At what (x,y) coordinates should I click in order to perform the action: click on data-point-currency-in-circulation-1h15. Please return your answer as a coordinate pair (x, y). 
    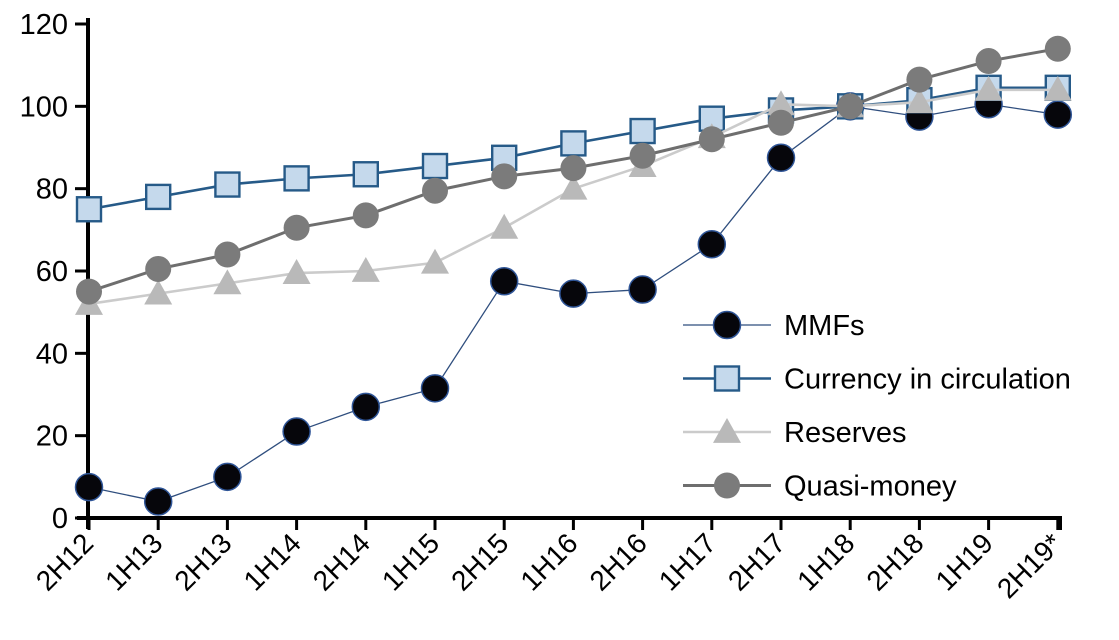
    Looking at the image, I should click on (435, 166).